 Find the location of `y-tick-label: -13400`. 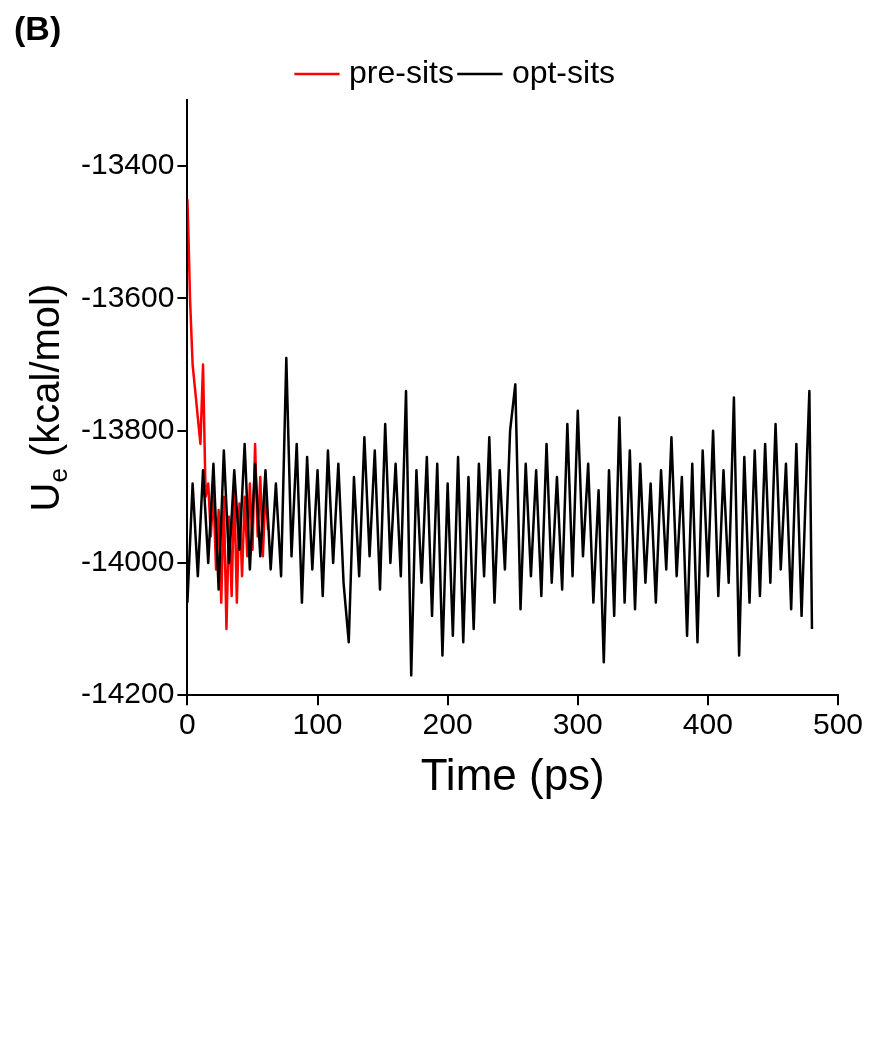

y-tick-label: -13400 is located at coordinates (127, 164).